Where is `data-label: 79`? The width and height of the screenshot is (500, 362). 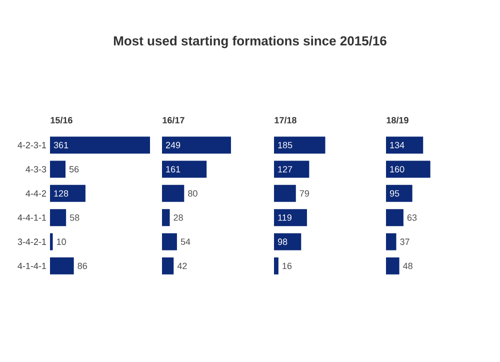 data-label: 79 is located at coordinates (305, 193).